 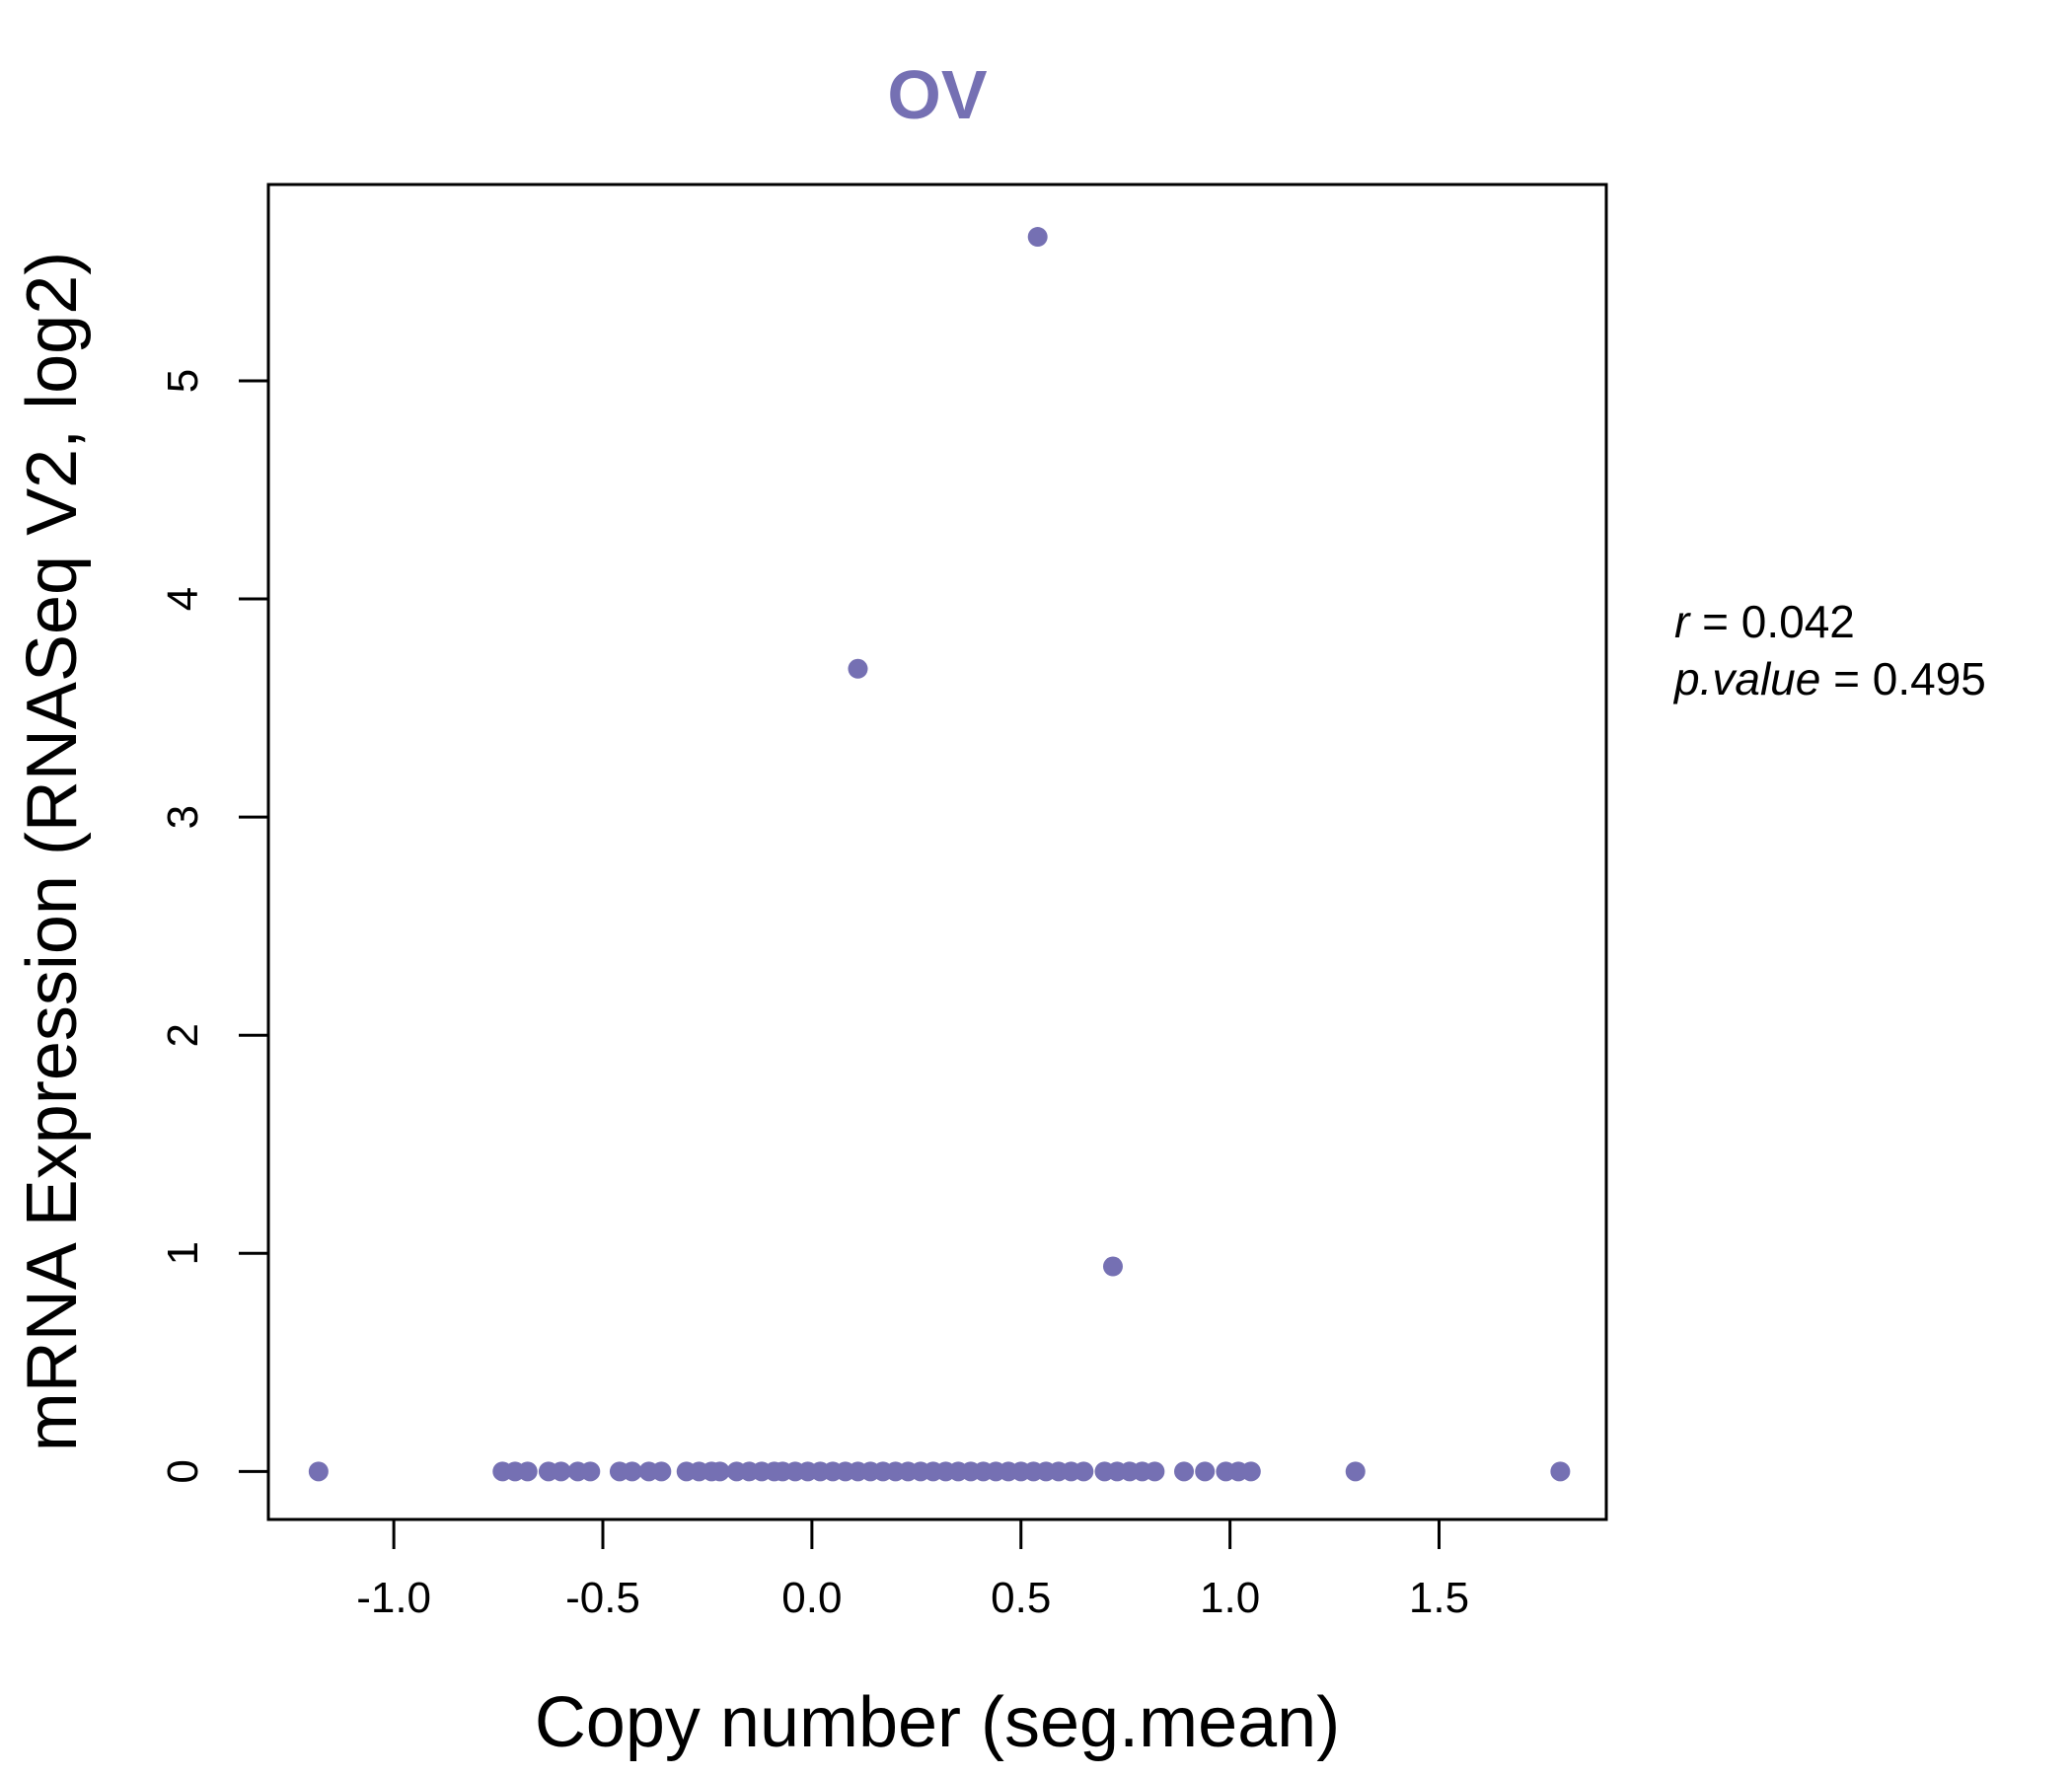 I want to click on x-axis: -1.0 -0.5 0.0 0.5 1.0 1.5, so click(x=913, y=1570).